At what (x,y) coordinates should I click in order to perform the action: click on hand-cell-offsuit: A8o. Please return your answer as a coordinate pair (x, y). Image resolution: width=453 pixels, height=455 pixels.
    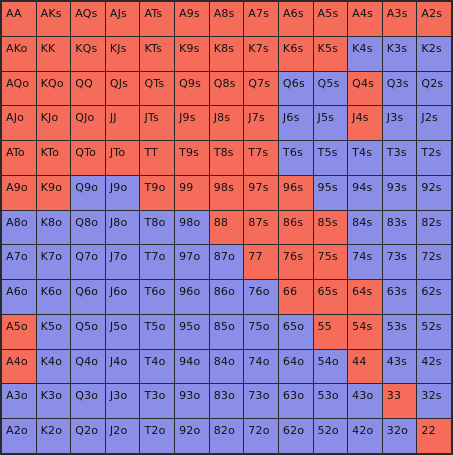
    Looking at the image, I should click on (19, 227).